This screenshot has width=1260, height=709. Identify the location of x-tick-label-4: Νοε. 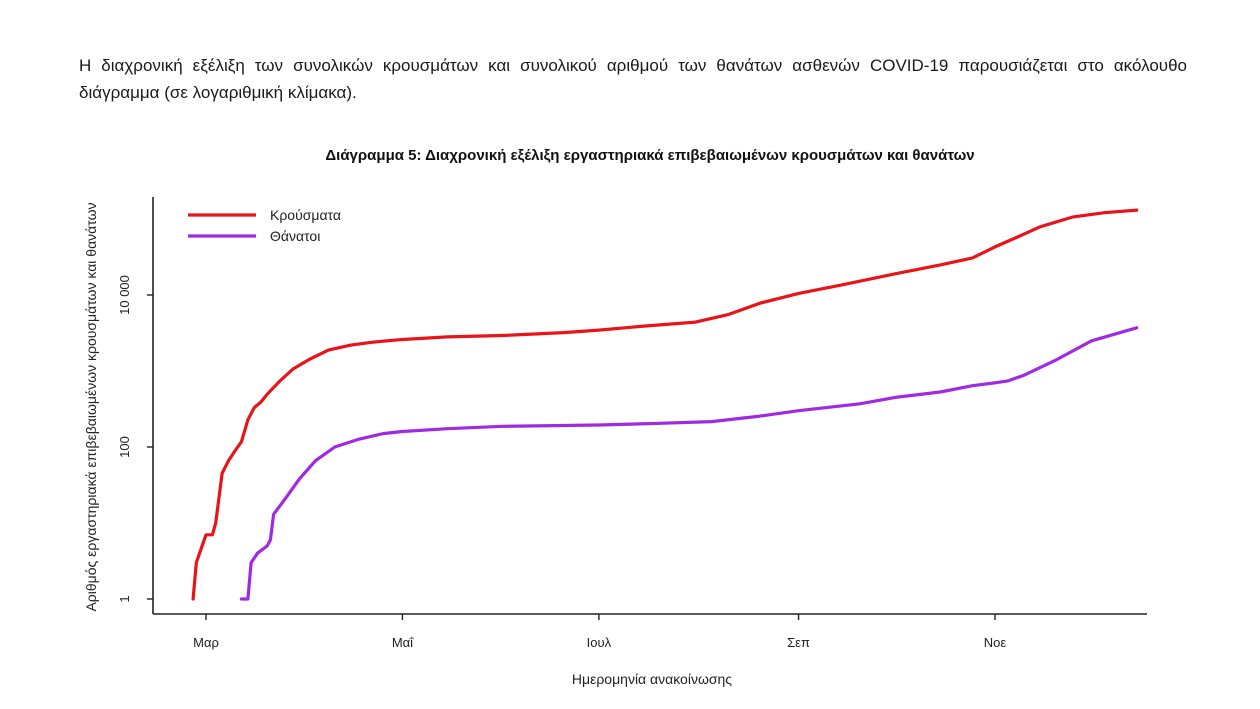
(995, 642).